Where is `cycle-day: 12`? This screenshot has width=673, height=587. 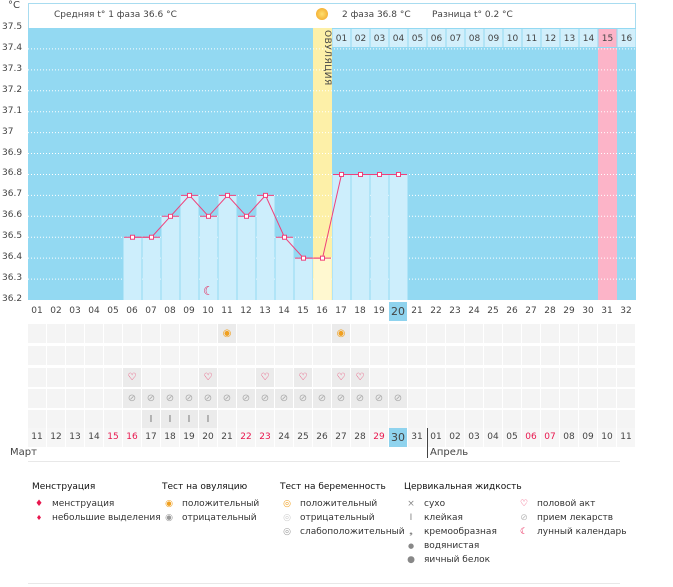 cycle-day: 12 is located at coordinates (246, 311).